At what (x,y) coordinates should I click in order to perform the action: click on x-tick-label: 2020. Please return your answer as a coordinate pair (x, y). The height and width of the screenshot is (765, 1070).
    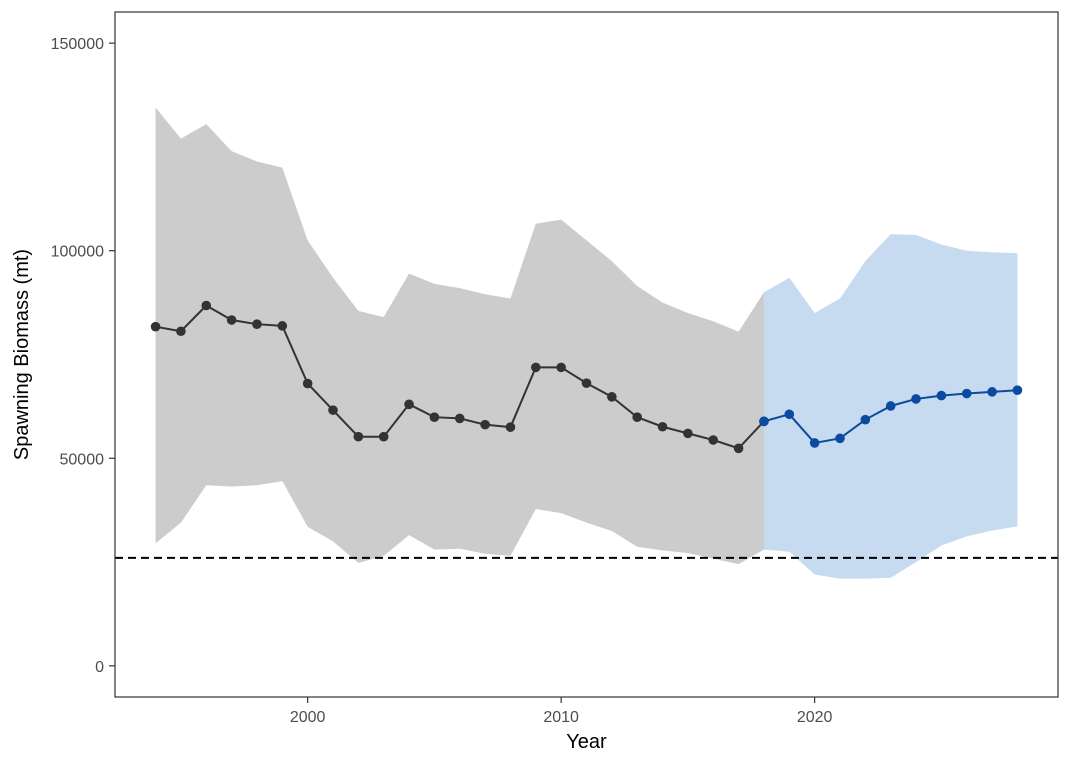
    Looking at the image, I should click on (815, 717).